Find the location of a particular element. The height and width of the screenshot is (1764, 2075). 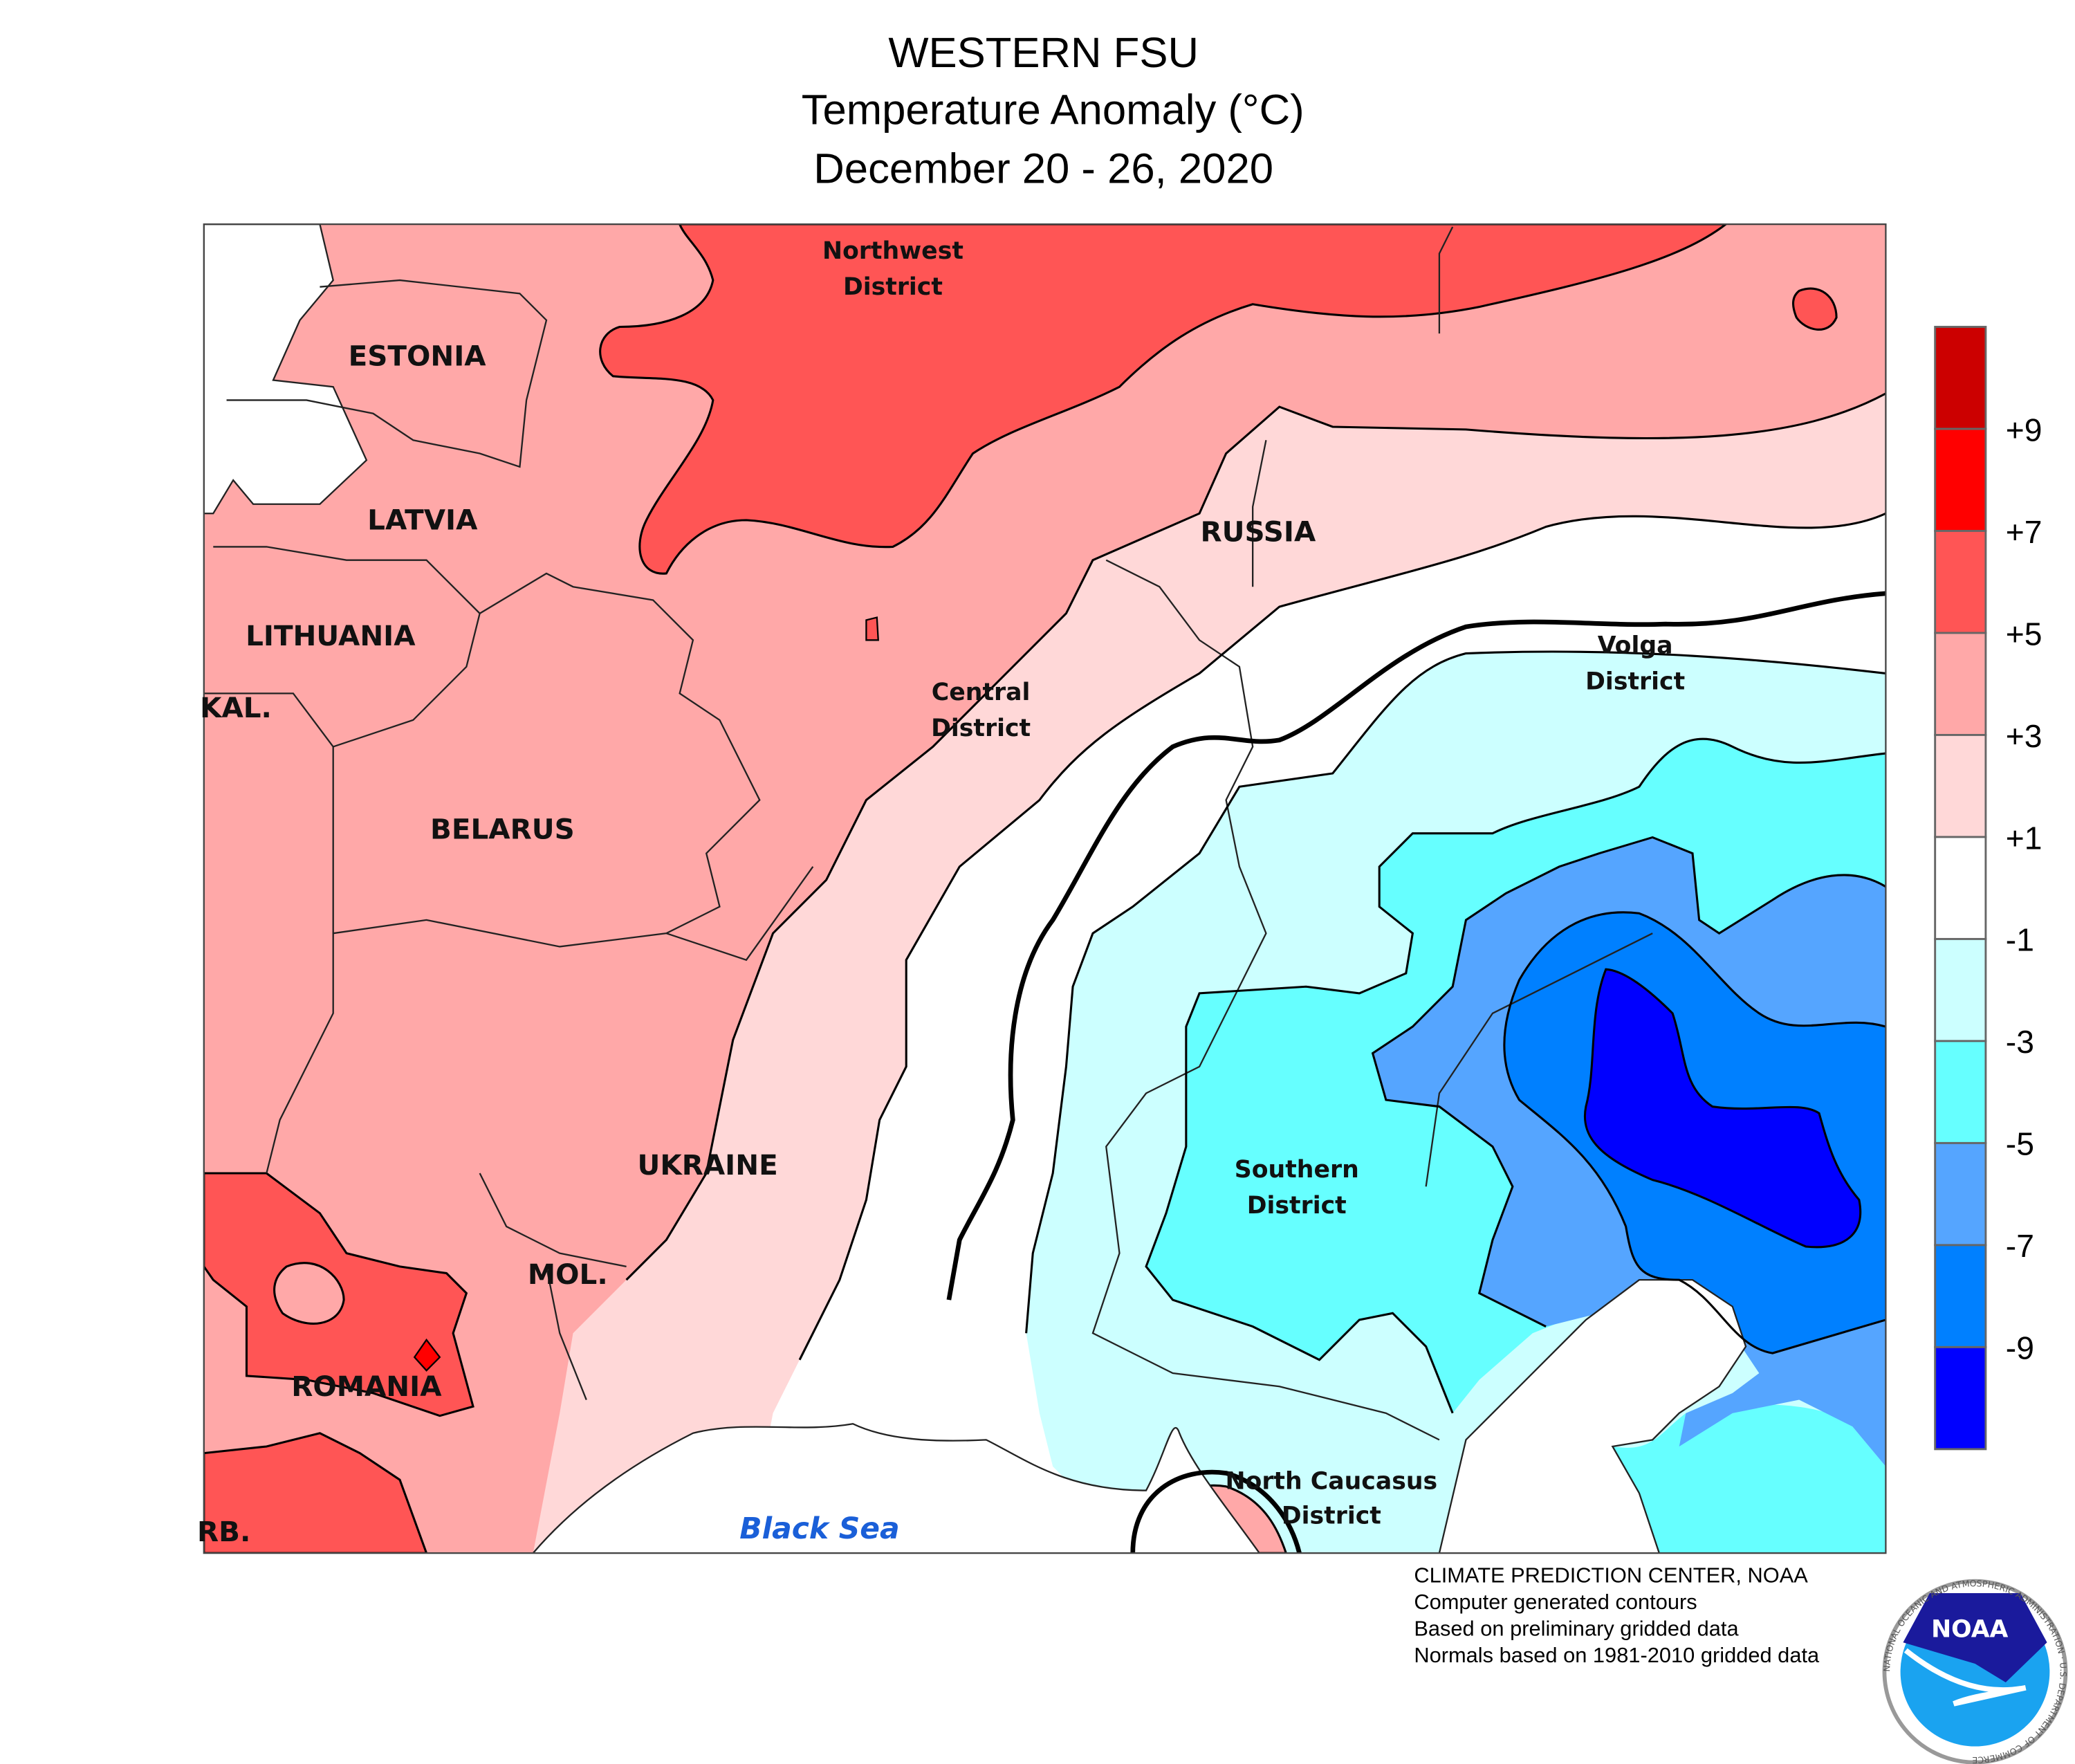

contour-minus5 is located at coordinates (1628, 1081).